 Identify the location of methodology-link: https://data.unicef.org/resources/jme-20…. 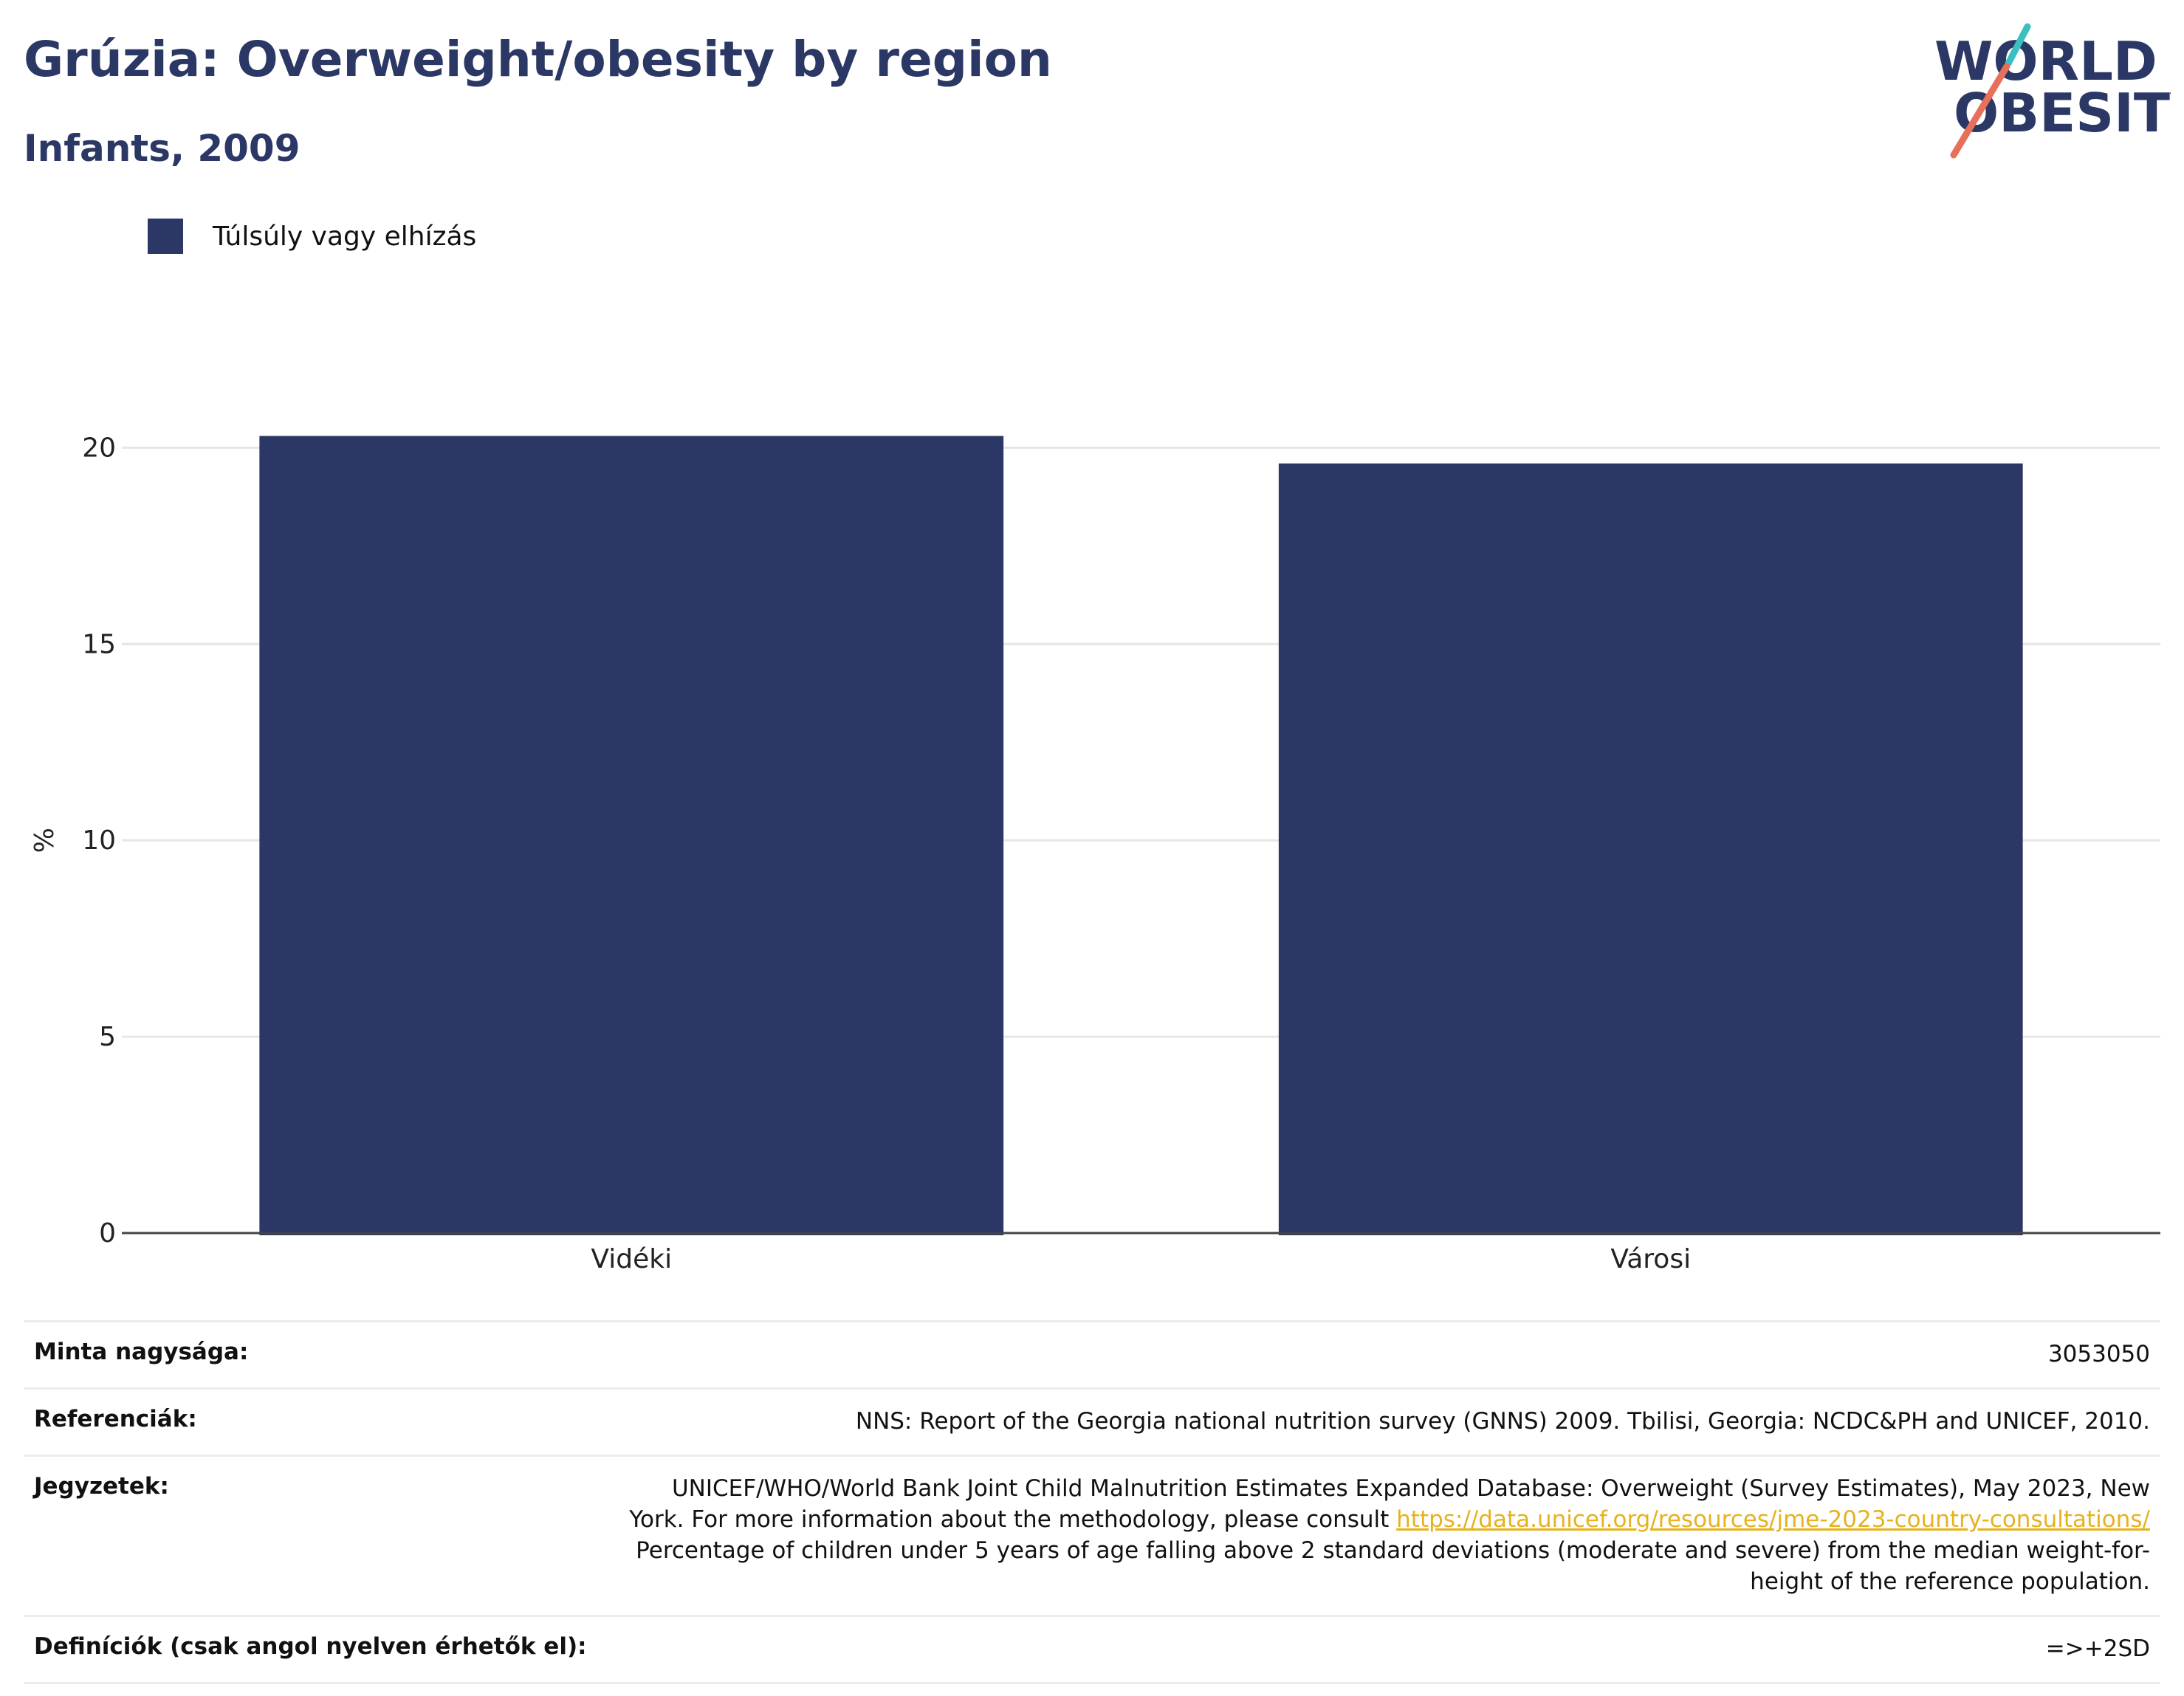
(1773, 1519).